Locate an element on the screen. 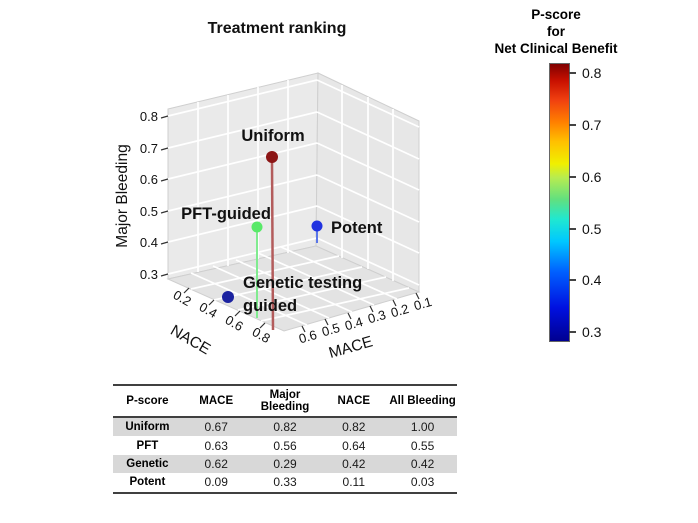 The image size is (698, 523). cell-mace: 0.67 is located at coordinates (216, 427).